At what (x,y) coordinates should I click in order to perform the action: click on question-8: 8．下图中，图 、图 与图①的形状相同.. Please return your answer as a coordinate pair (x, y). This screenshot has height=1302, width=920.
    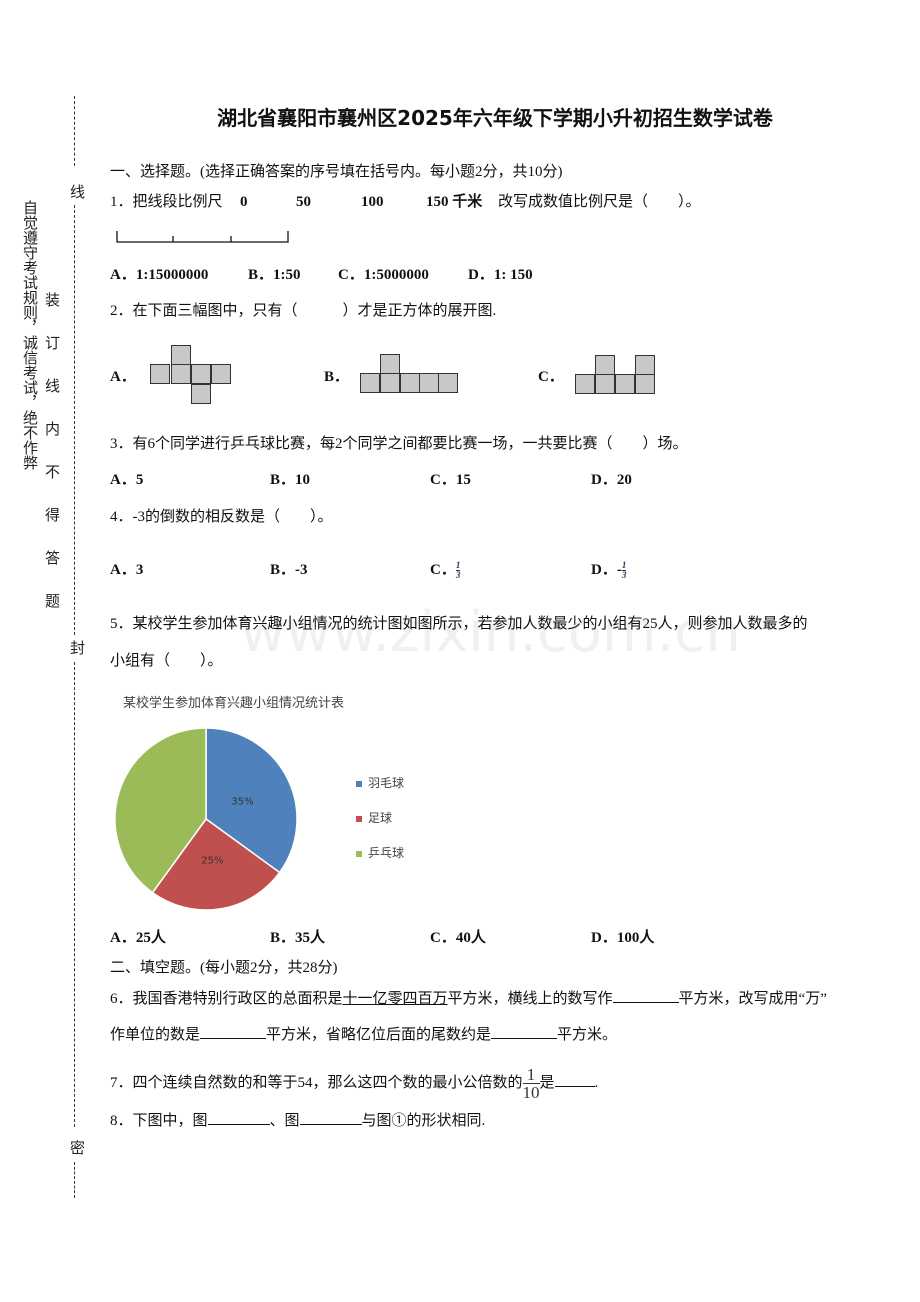
    Looking at the image, I should click on (297, 1120).